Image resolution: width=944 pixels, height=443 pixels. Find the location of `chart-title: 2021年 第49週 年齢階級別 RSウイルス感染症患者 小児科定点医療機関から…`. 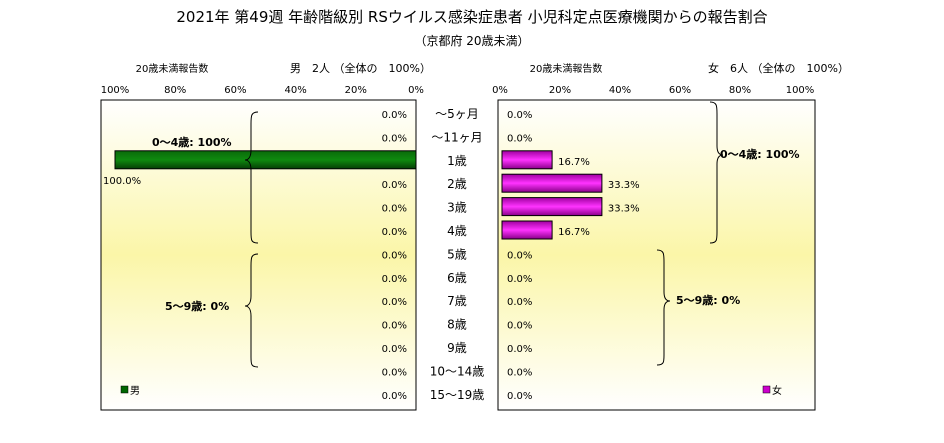

chart-title: 2021年 第49週 年齢階級別 RSウイルス感染症患者 小児科定点医療機関から… is located at coordinates (471, 17).